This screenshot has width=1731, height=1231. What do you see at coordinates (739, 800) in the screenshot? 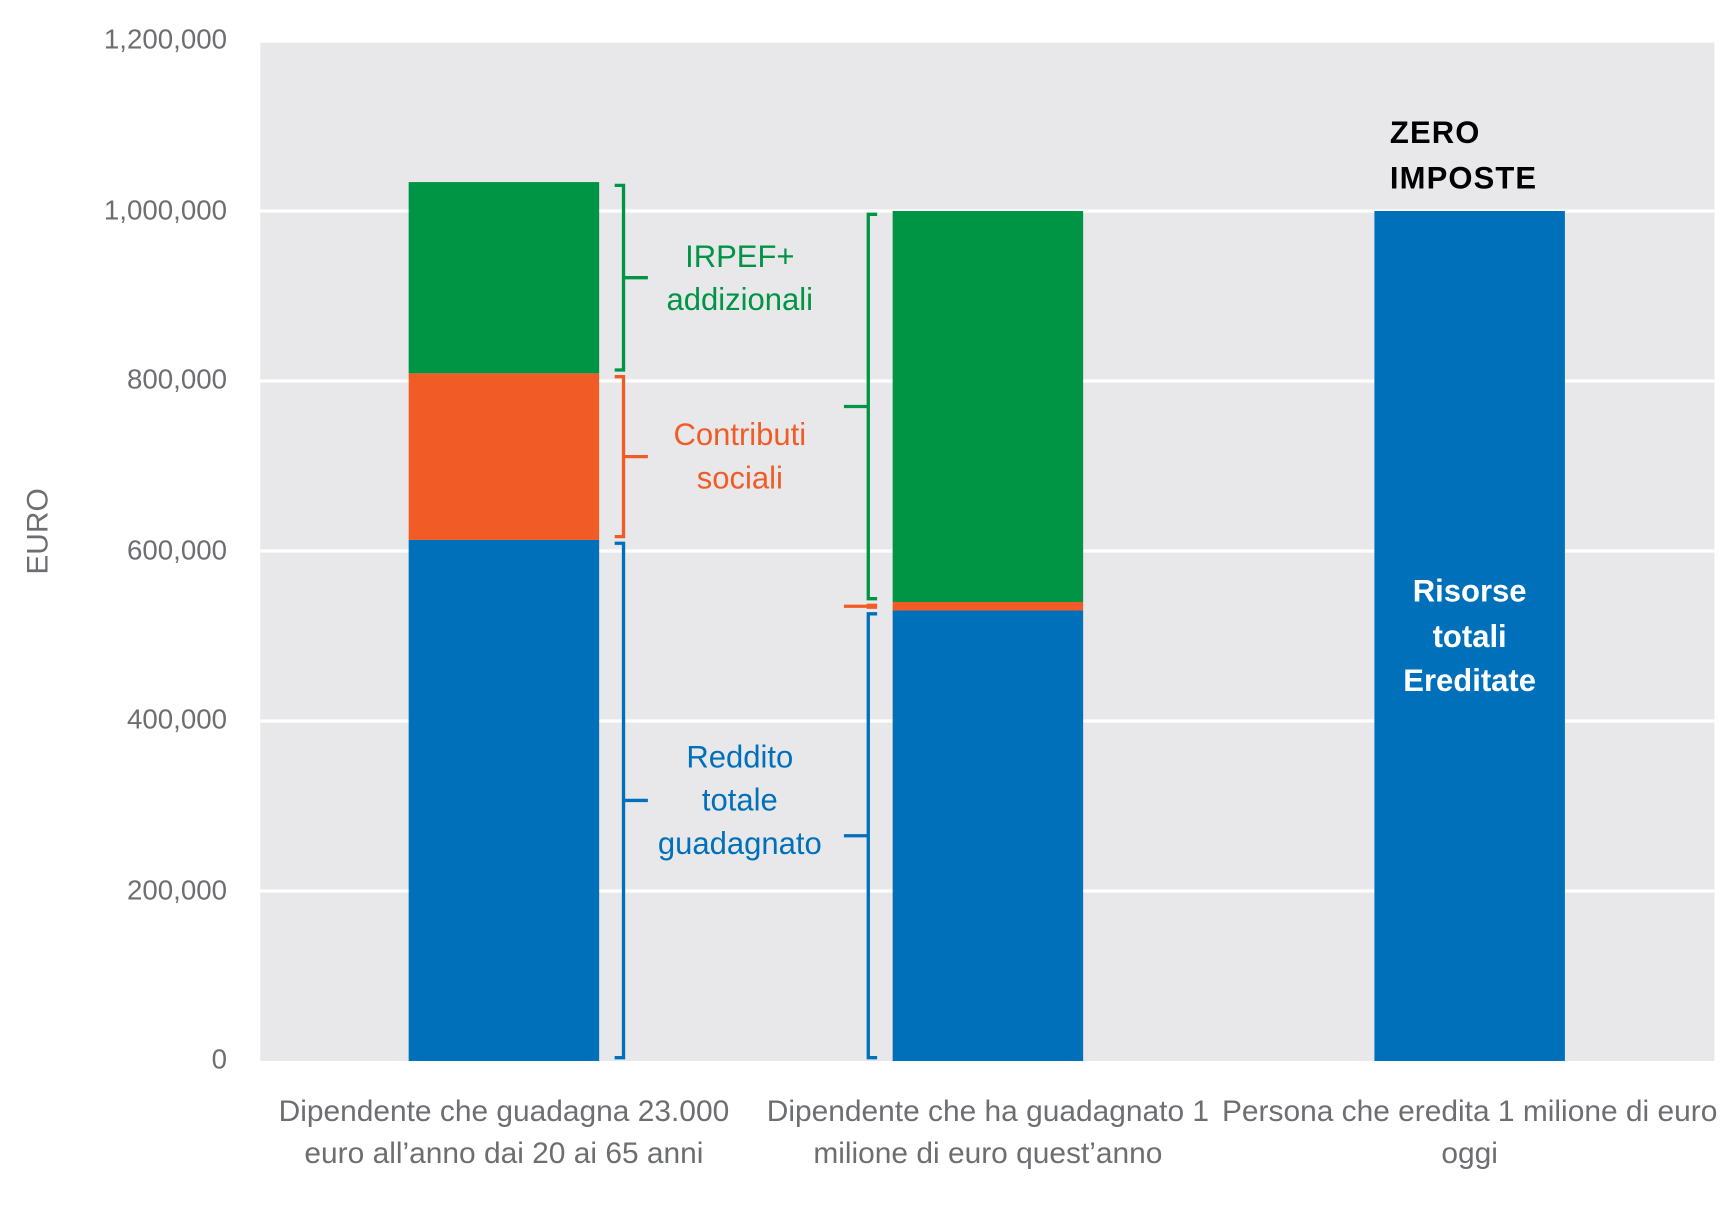
I see `series-label: Reddito totale guadagnato` at bounding box center [739, 800].